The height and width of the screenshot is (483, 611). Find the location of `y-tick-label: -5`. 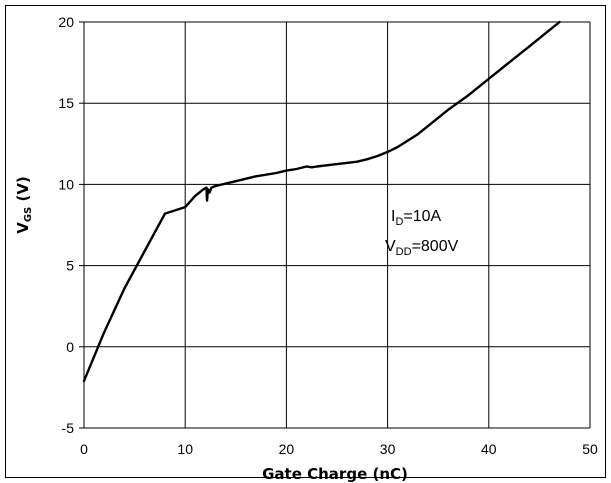

y-tick-label: -5 is located at coordinates (68, 428).